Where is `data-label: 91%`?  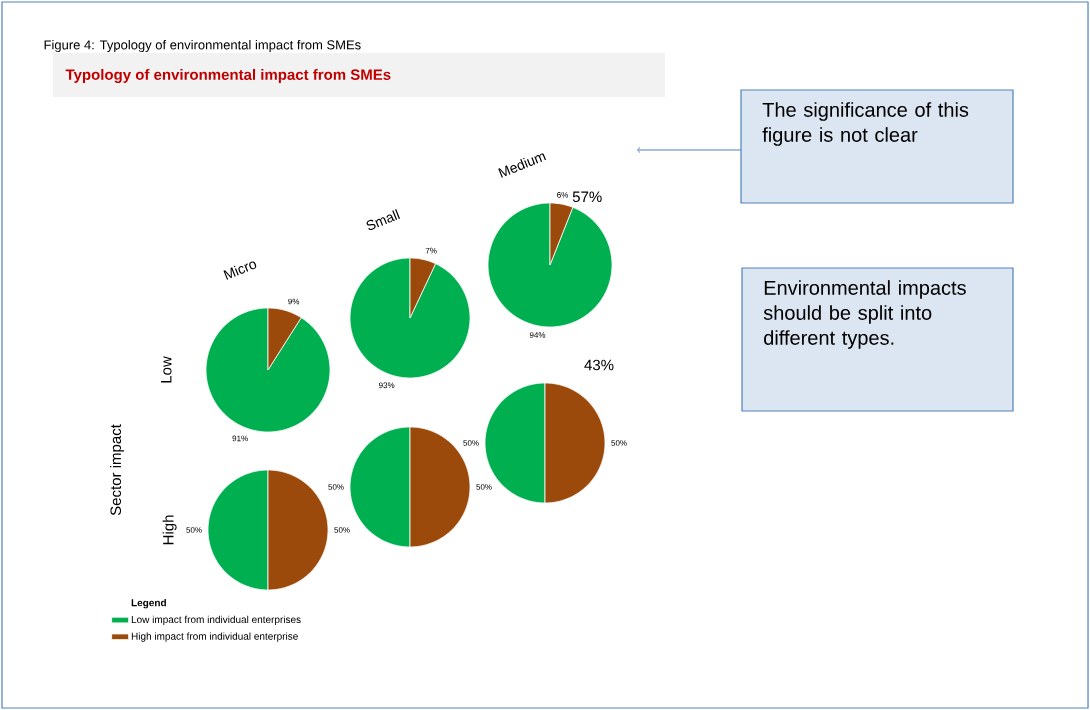 data-label: 91% is located at coordinates (240, 438).